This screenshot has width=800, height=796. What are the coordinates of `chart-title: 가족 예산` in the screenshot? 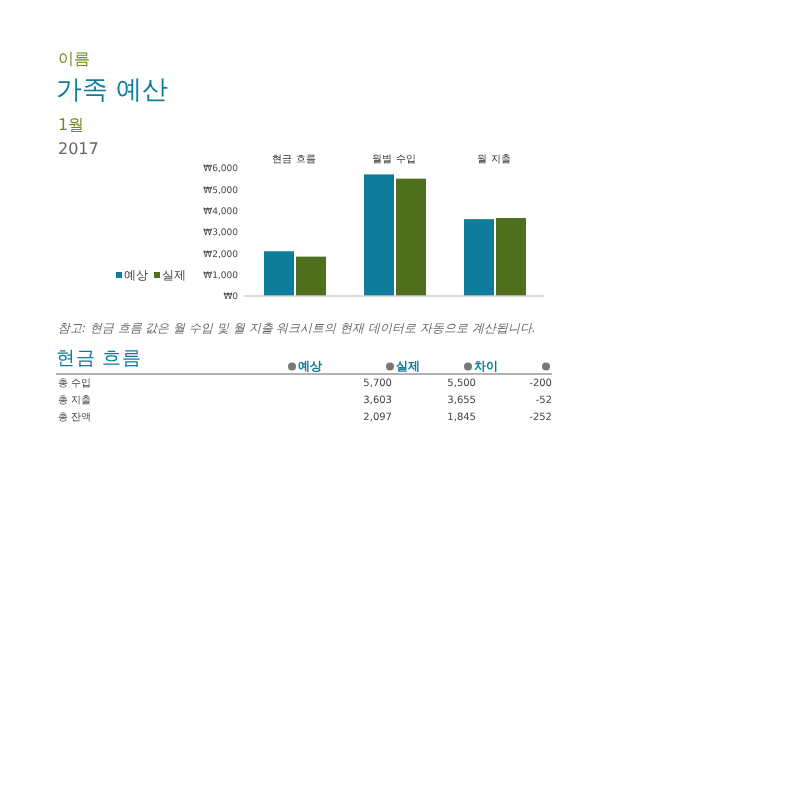 It's located at (112, 91).